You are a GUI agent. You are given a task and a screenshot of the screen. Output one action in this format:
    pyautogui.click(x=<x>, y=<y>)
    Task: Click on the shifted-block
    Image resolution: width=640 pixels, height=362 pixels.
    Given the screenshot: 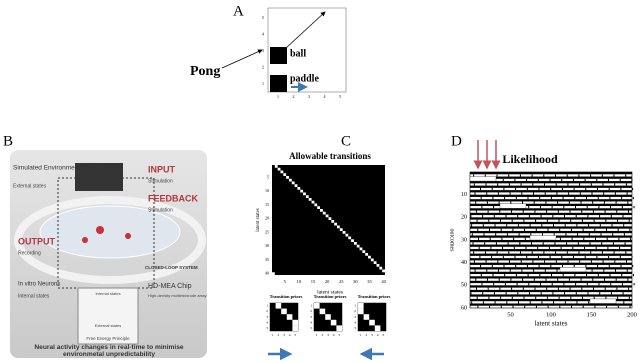 What is the action you would take?
    pyautogui.click(x=573, y=269)
    